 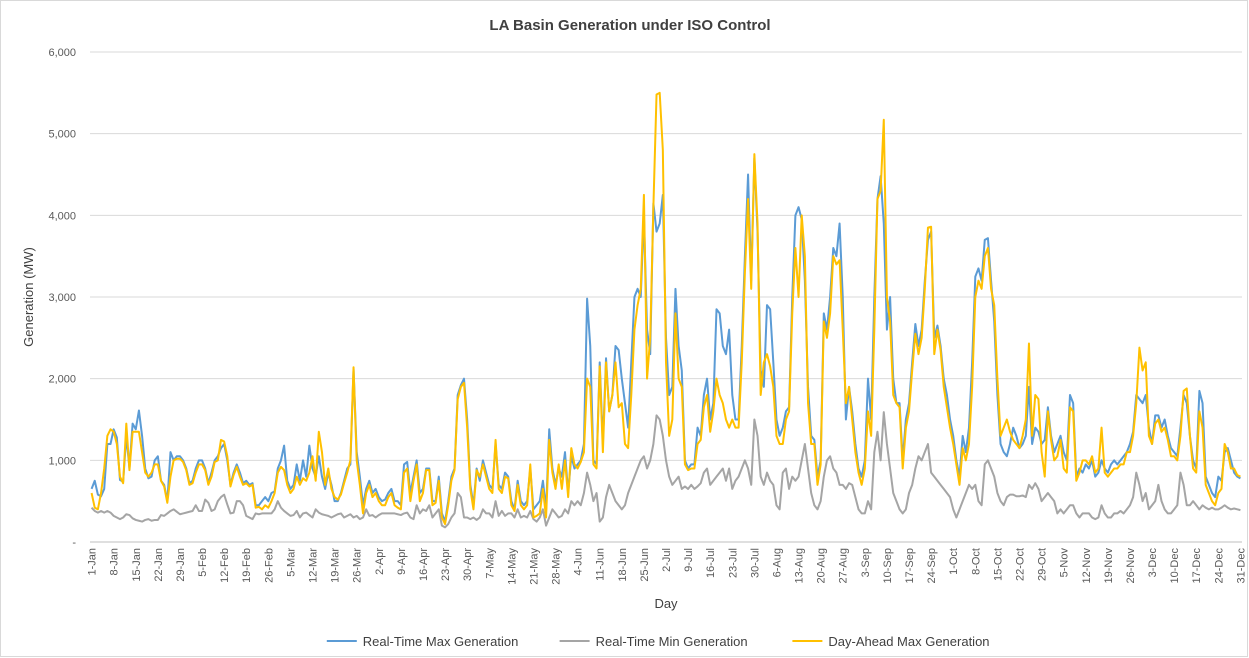 I want to click on chart-title: LA Basin Generation under ISO Control, so click(x=629, y=25).